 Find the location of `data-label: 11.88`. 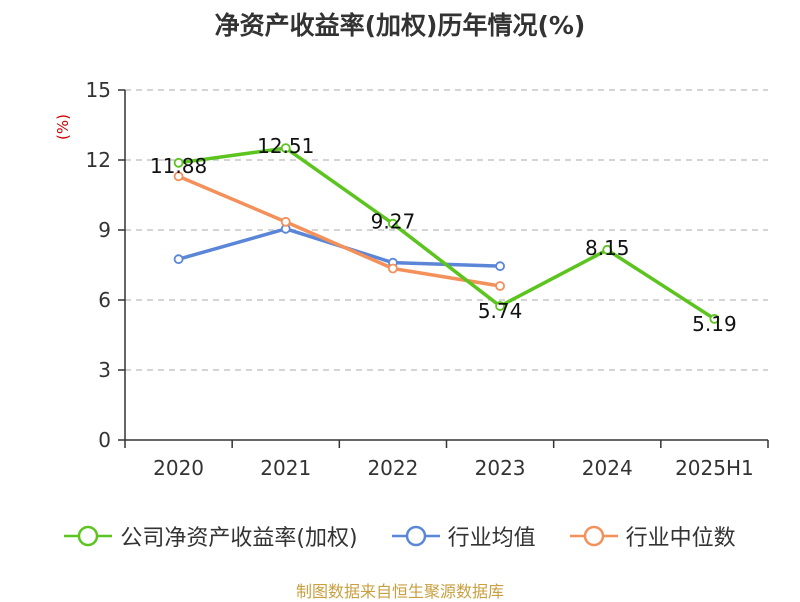

data-label: 11.88 is located at coordinates (178, 166).